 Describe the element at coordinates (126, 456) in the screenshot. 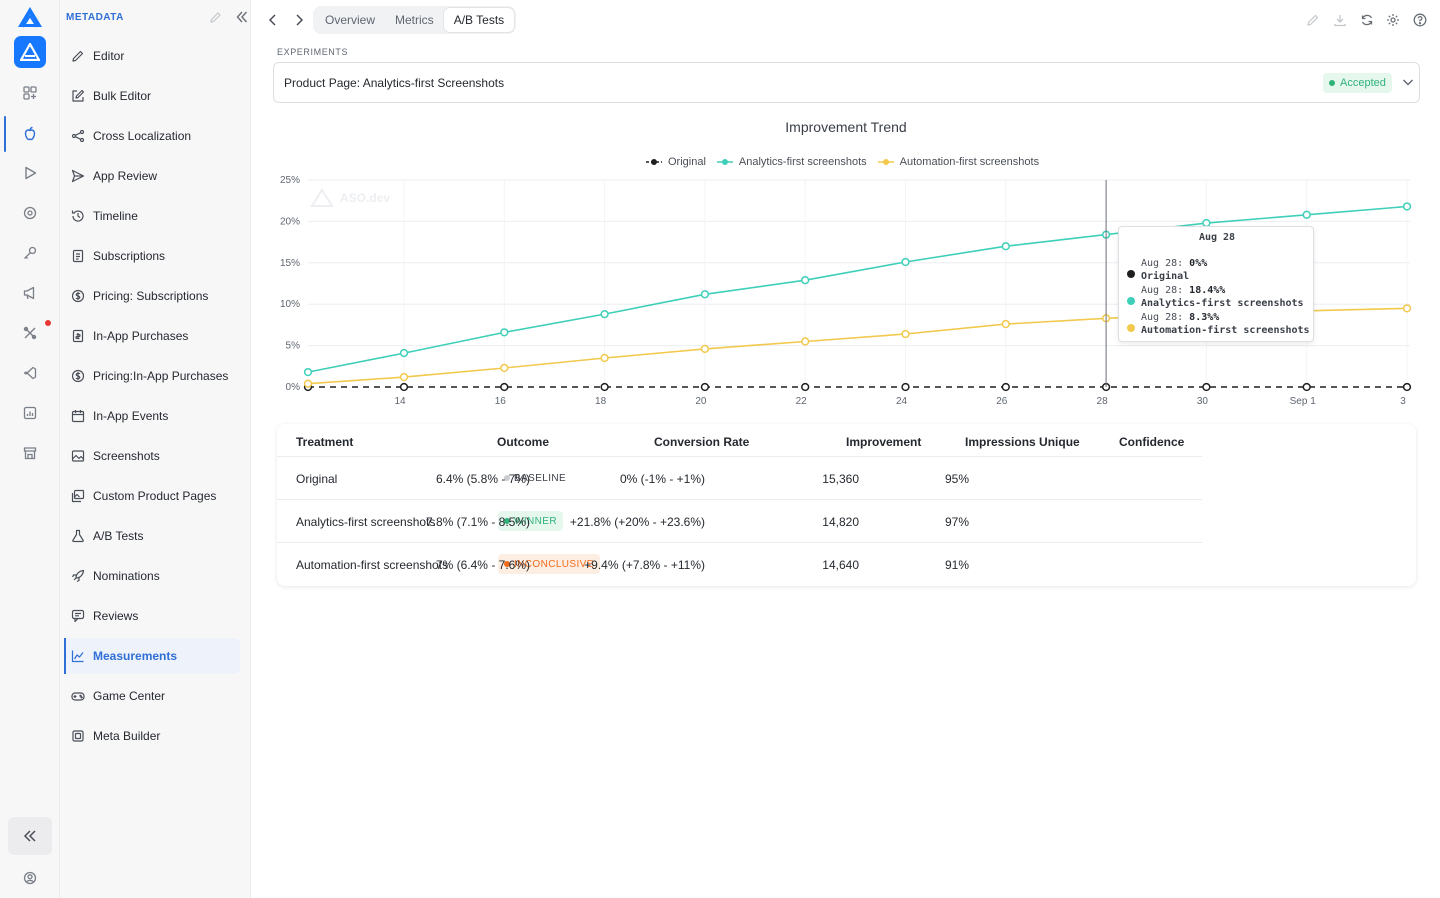

I see `sidebar-item-label: Screenshots` at that location.